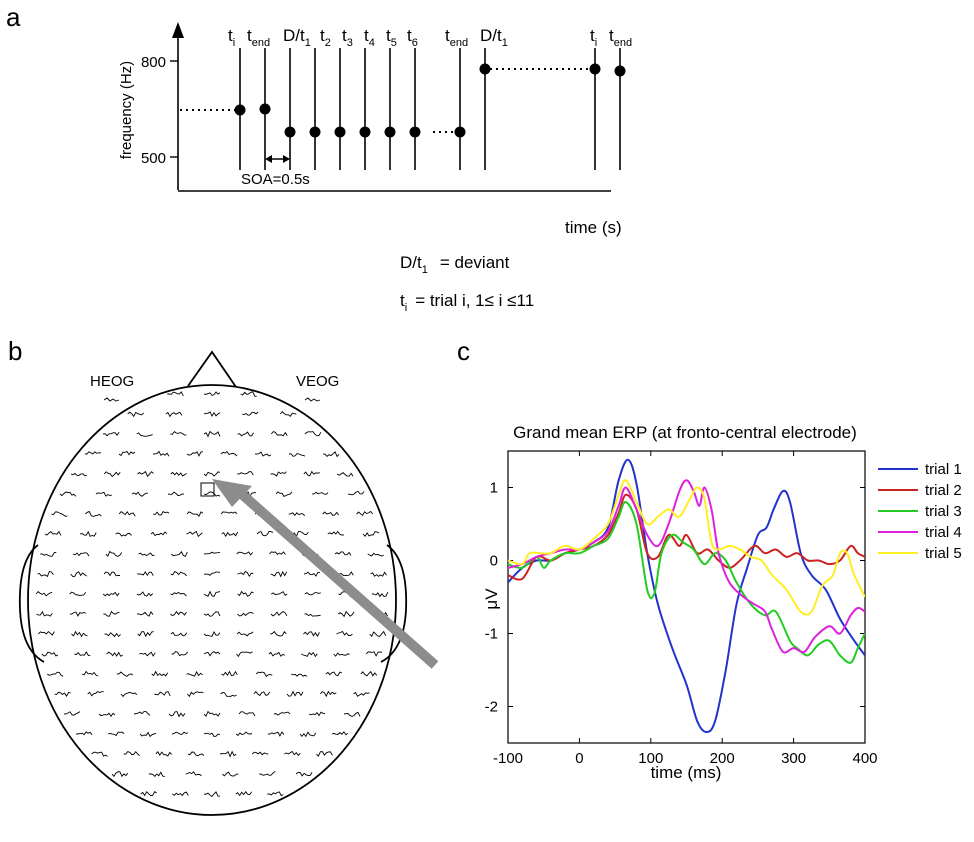  Describe the element at coordinates (508, 758) in the screenshot. I see `x-tick-label: -100` at that location.